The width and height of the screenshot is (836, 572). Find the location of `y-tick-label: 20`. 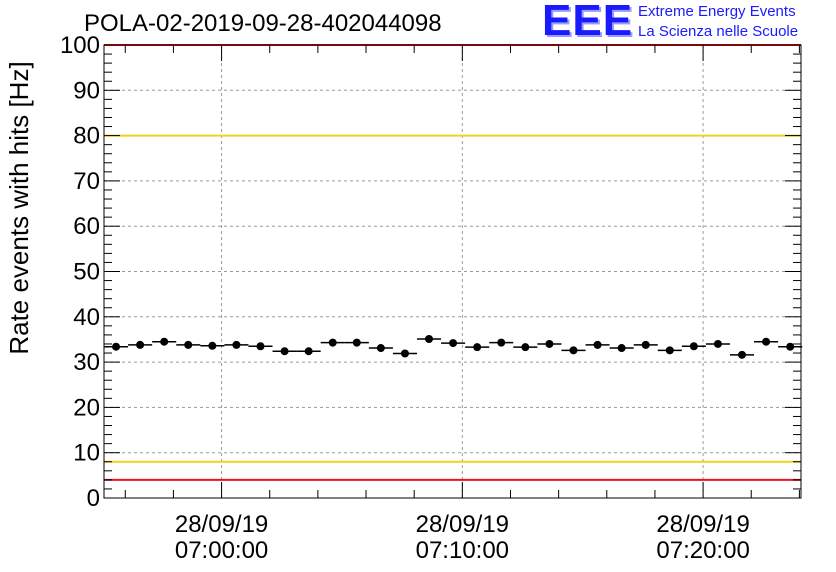

y-tick-label: 20 is located at coordinates (86, 407).